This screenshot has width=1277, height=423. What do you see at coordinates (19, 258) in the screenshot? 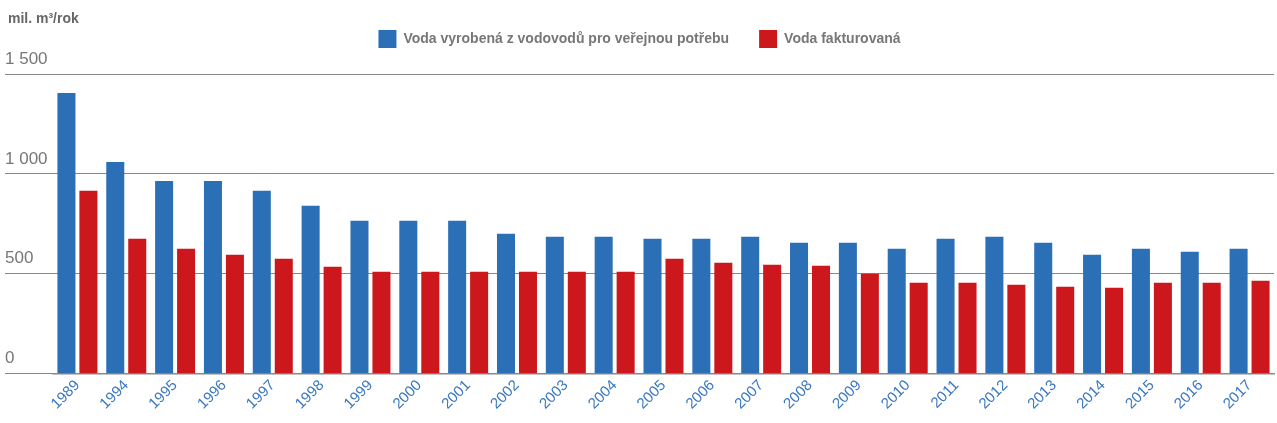
I see `y-tick-label: 500` at bounding box center [19, 258].